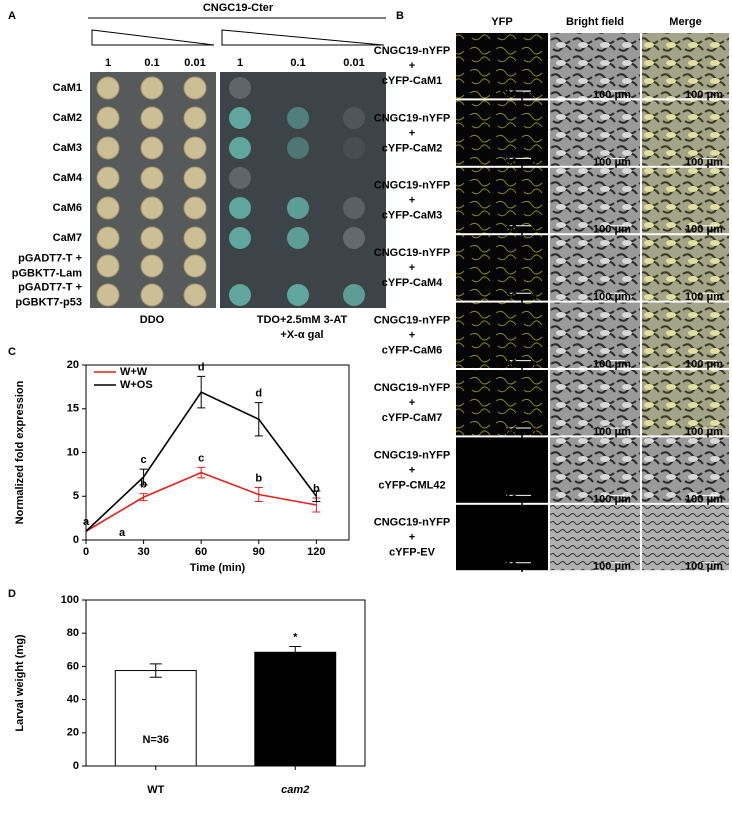 The width and height of the screenshot is (732, 815). What do you see at coordinates (297, 63) in the screenshot?
I see `dilution-label: 0.1` at bounding box center [297, 63].